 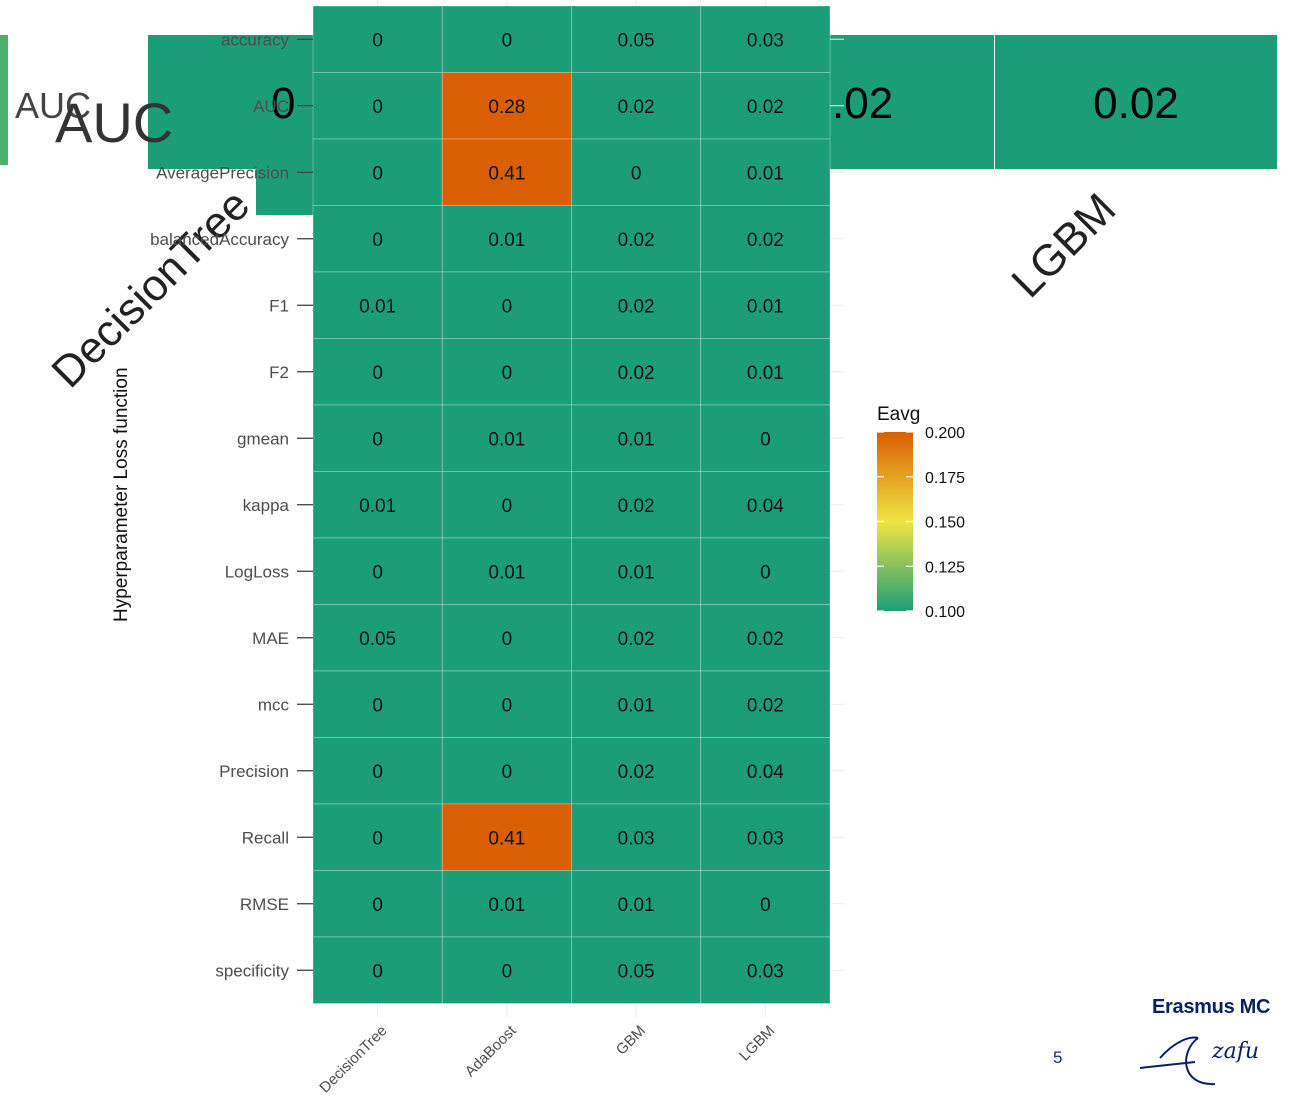 I want to click on y-tick-label: AUC, so click(x=271, y=106).